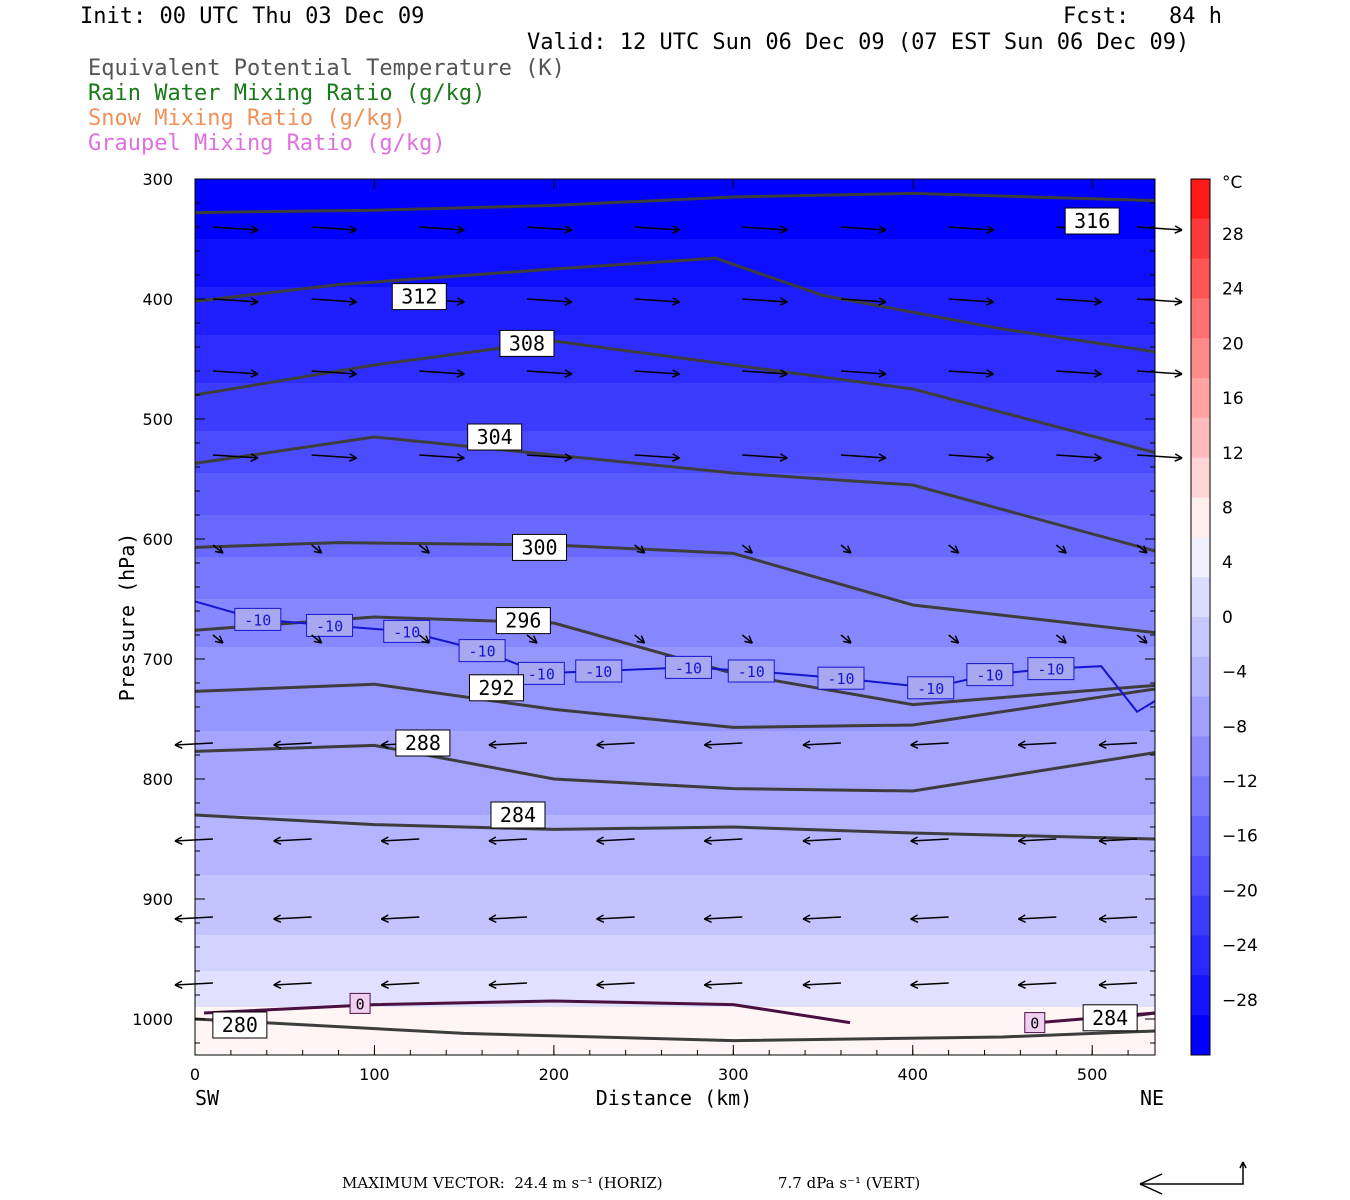 This screenshot has height=1200, width=1350. Describe the element at coordinates (496, 688) in the screenshot. I see `contour-label: 292` at that location.